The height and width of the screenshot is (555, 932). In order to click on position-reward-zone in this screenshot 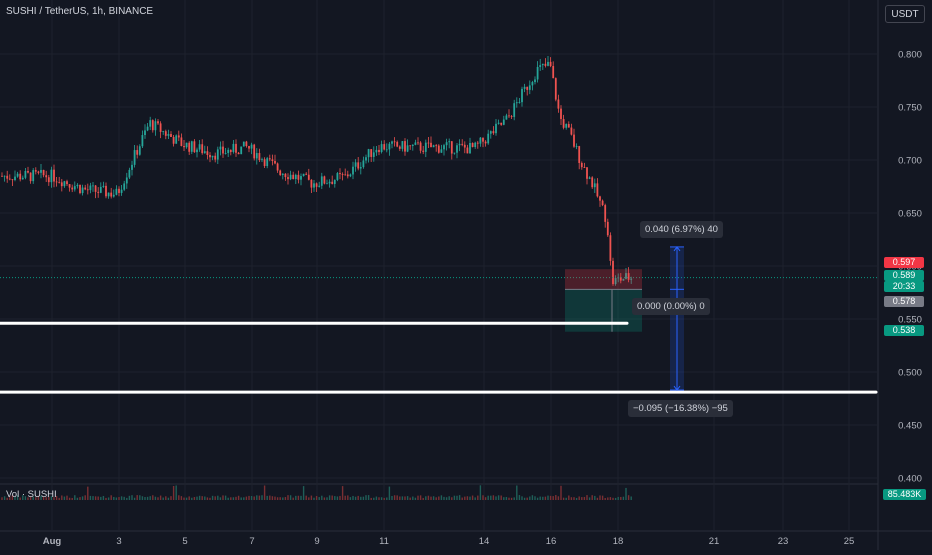, I will do `click(603, 310)`.